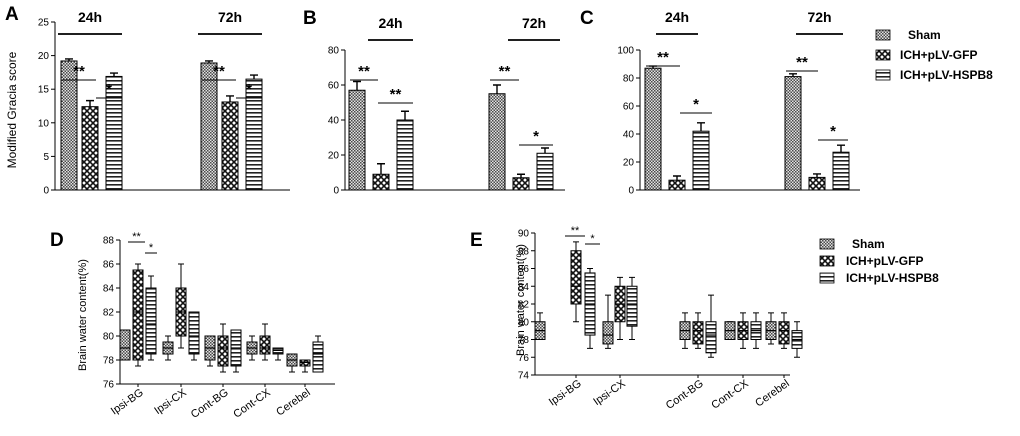  Describe the element at coordinates (381, 182) in the screenshot. I see `bar-b-s1-g0` at that location.